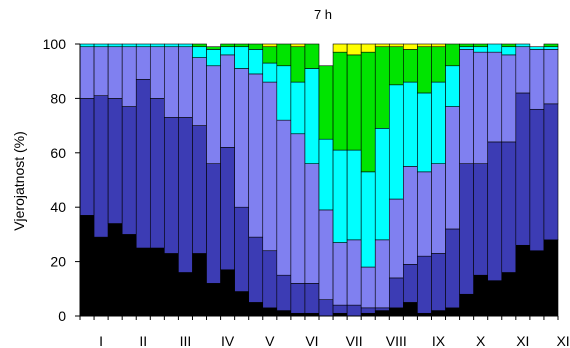 The image size is (570, 348). Describe the element at coordinates (62, 316) in the screenshot. I see `y-tick-label-0: 0` at that location.